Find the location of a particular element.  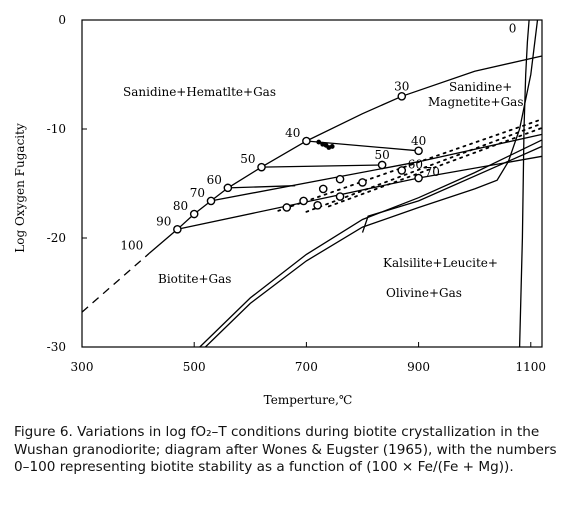

point-label: 30 is located at coordinates (401, 86).